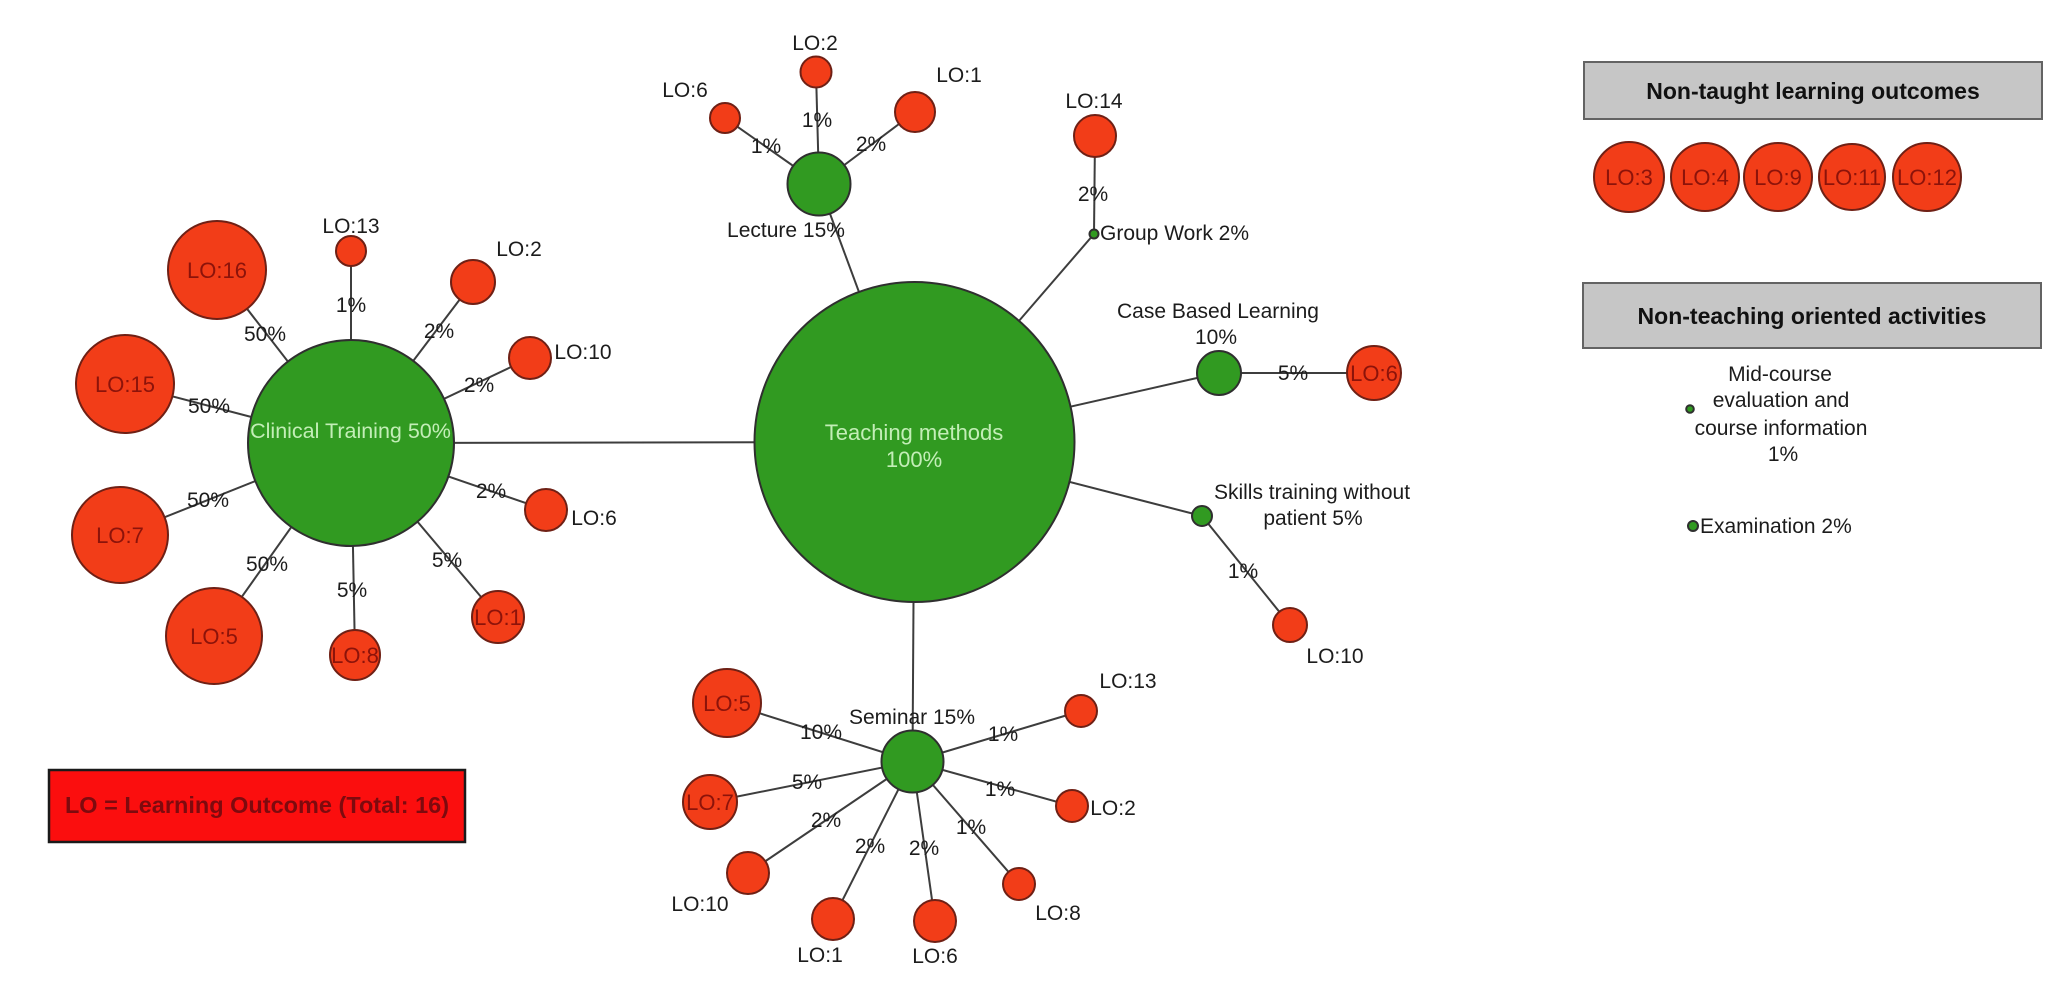  What do you see at coordinates (1174, 233) in the screenshot?
I see `svg-text: Group Work 2%` at bounding box center [1174, 233].